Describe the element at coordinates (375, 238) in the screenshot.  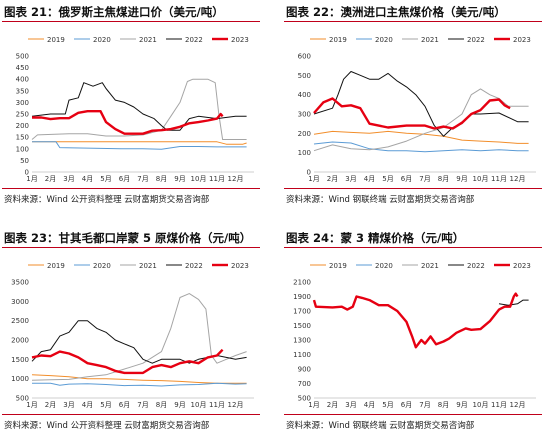
I see `chart-title: 图表 24：蒙 3 精煤价格（元/吨）` at that location.